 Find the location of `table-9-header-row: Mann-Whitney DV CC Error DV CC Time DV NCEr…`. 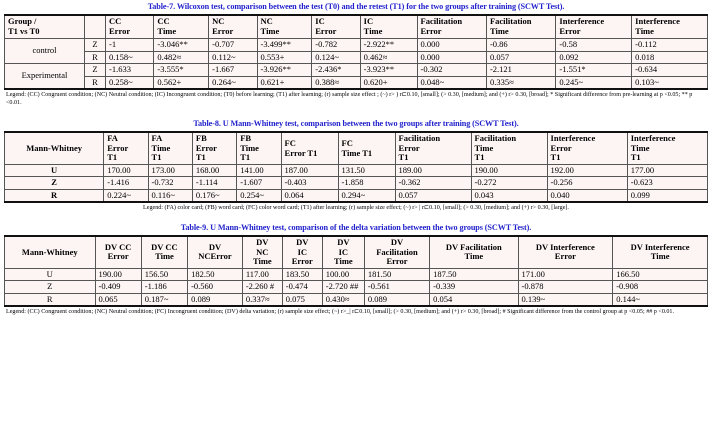

table-9-header-row: Mann-Whitney DV CC Error DV CC Time DV NCEr… is located at coordinates (356, 252).